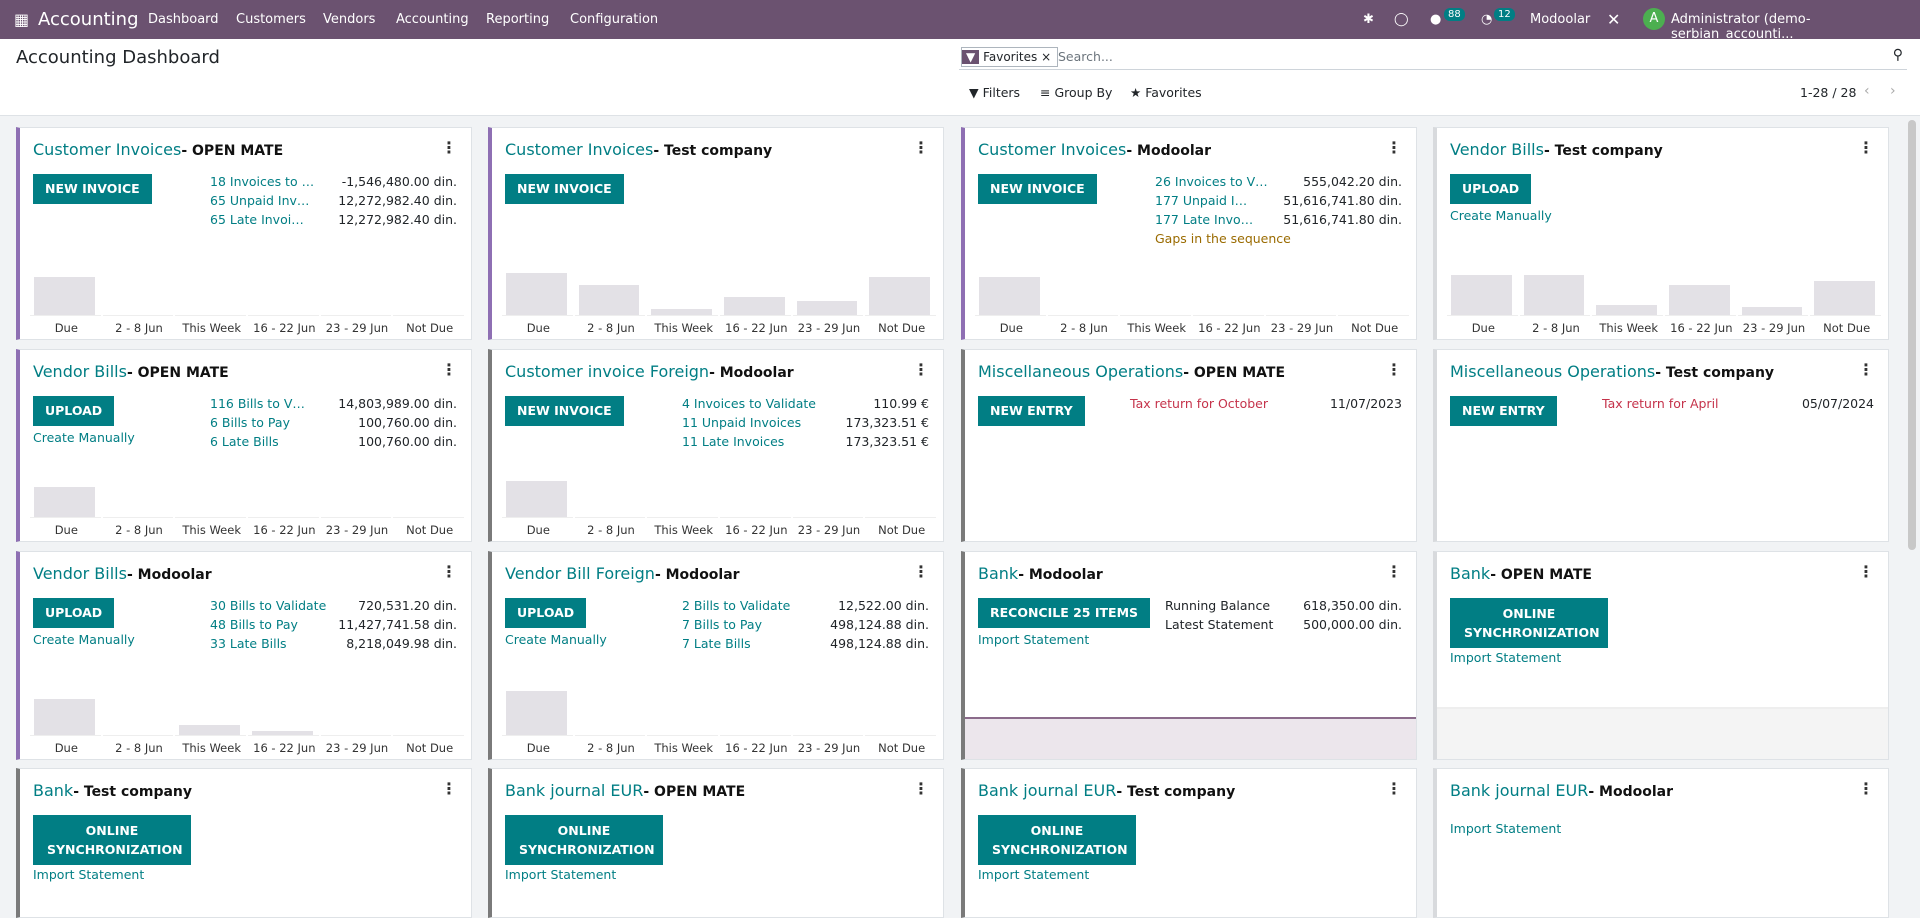 The image size is (1920, 918). Describe the element at coordinates (607, 371) in the screenshot. I see `journal-name: Customer invoice Foreign` at that location.